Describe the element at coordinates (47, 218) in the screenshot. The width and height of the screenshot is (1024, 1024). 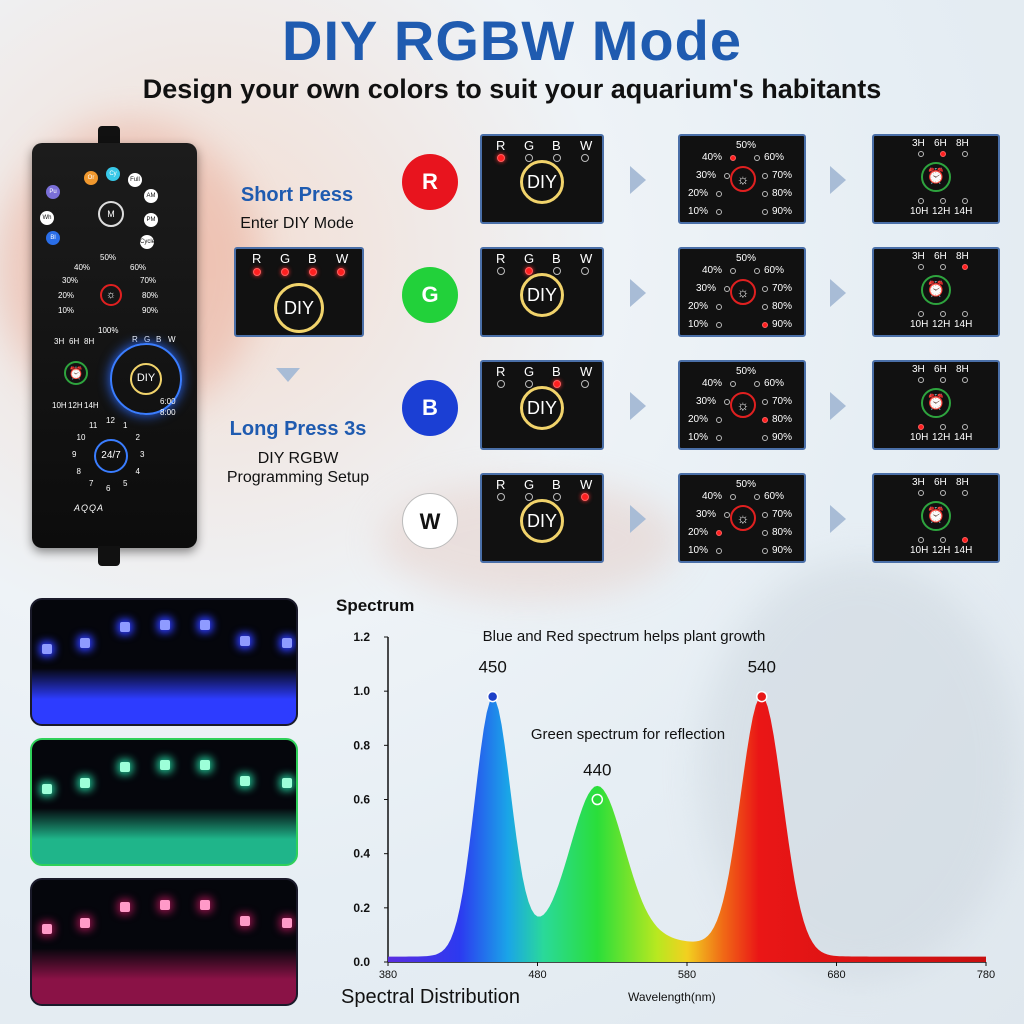
I see `mode-button-wh: Wh` at that location.